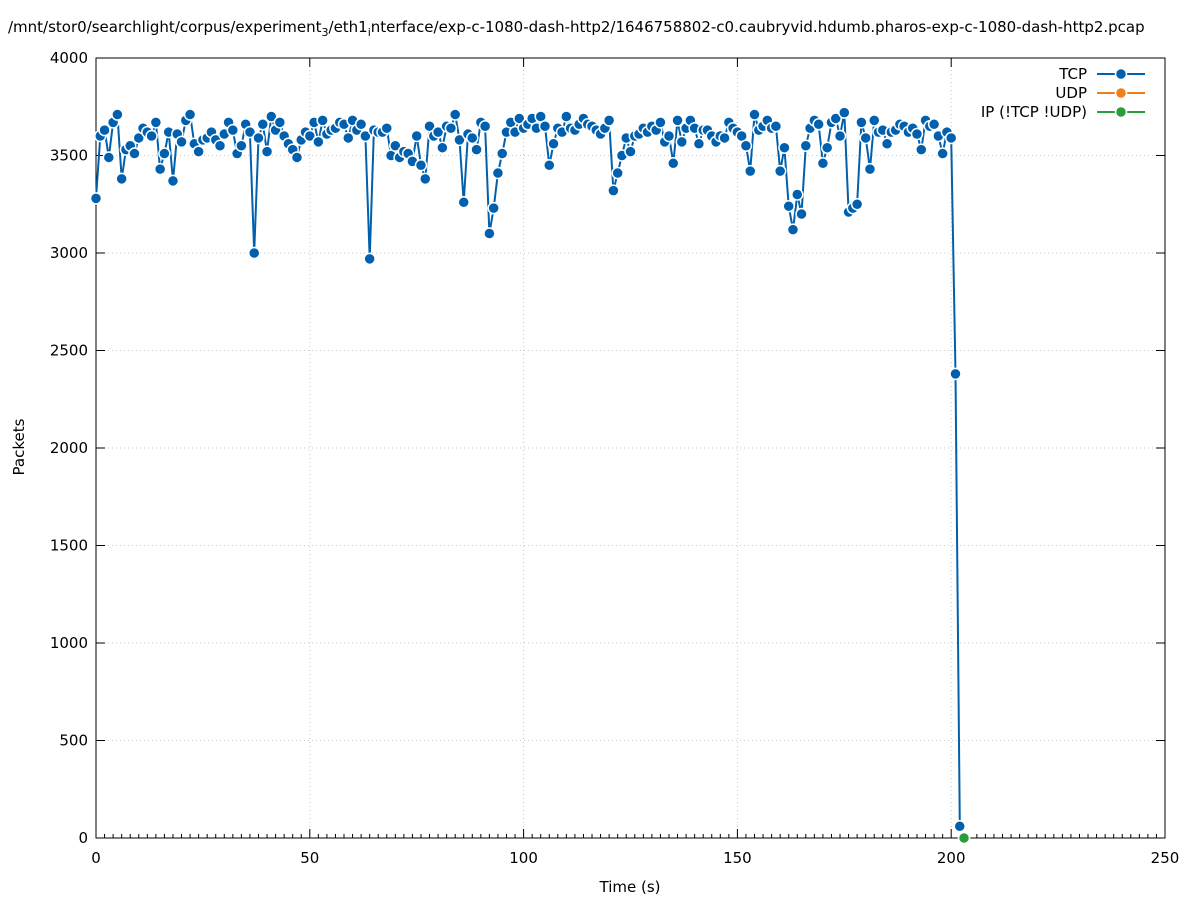 The height and width of the screenshot is (900, 1197). I want to click on legend-label: TCP, so click(1072, 74).